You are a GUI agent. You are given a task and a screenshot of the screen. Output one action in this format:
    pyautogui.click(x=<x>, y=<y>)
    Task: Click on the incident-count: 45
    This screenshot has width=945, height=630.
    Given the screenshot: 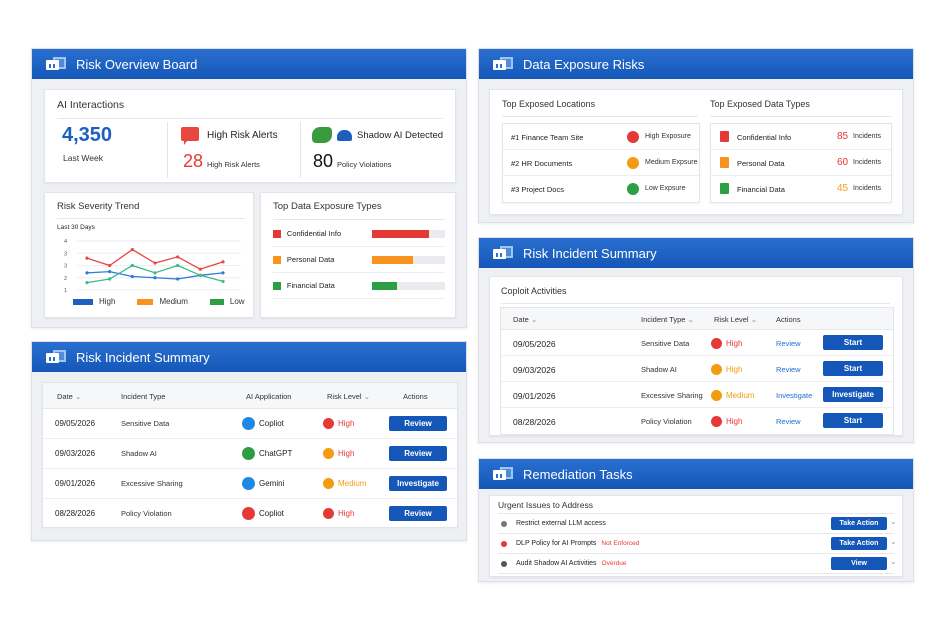 What is the action you would take?
    pyautogui.click(x=843, y=188)
    